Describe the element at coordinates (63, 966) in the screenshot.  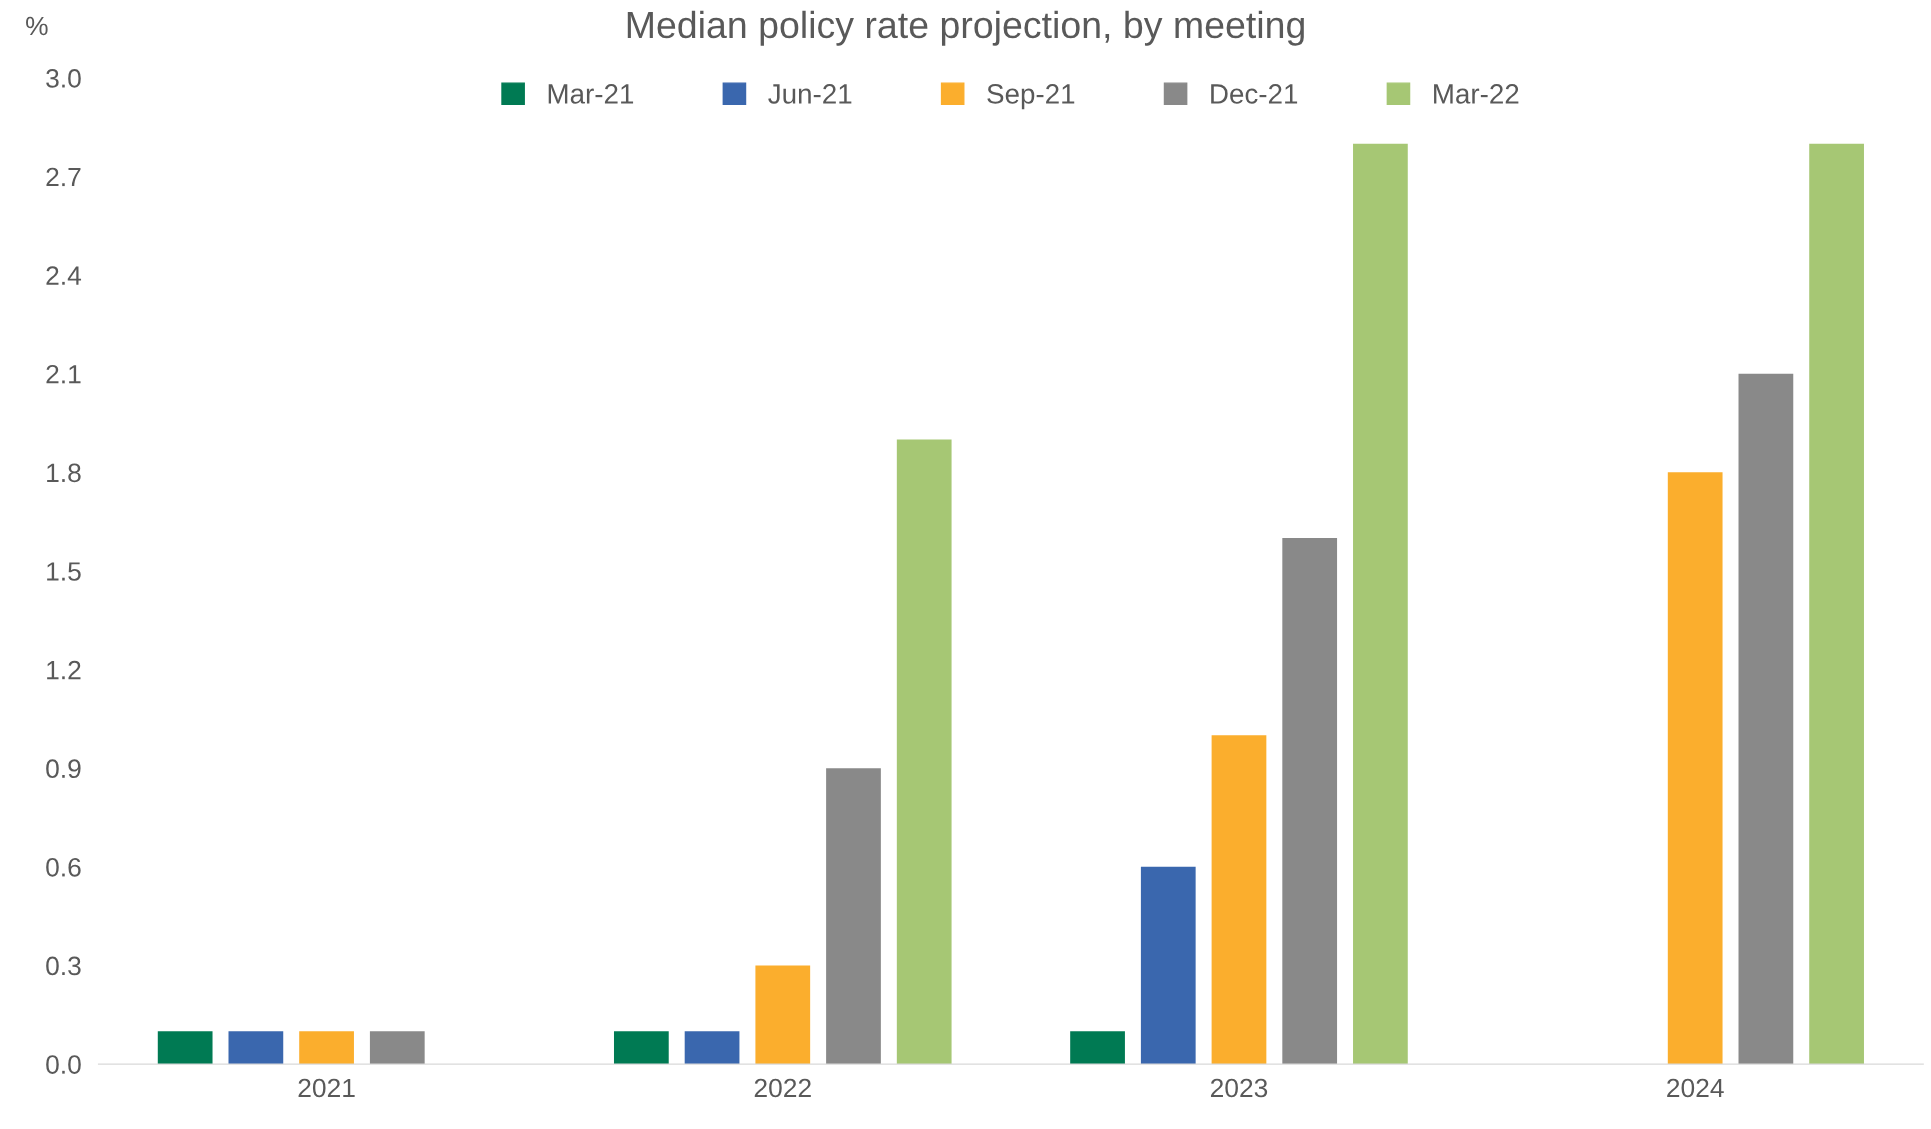
I see `y-tick-label: 0.3` at that location.